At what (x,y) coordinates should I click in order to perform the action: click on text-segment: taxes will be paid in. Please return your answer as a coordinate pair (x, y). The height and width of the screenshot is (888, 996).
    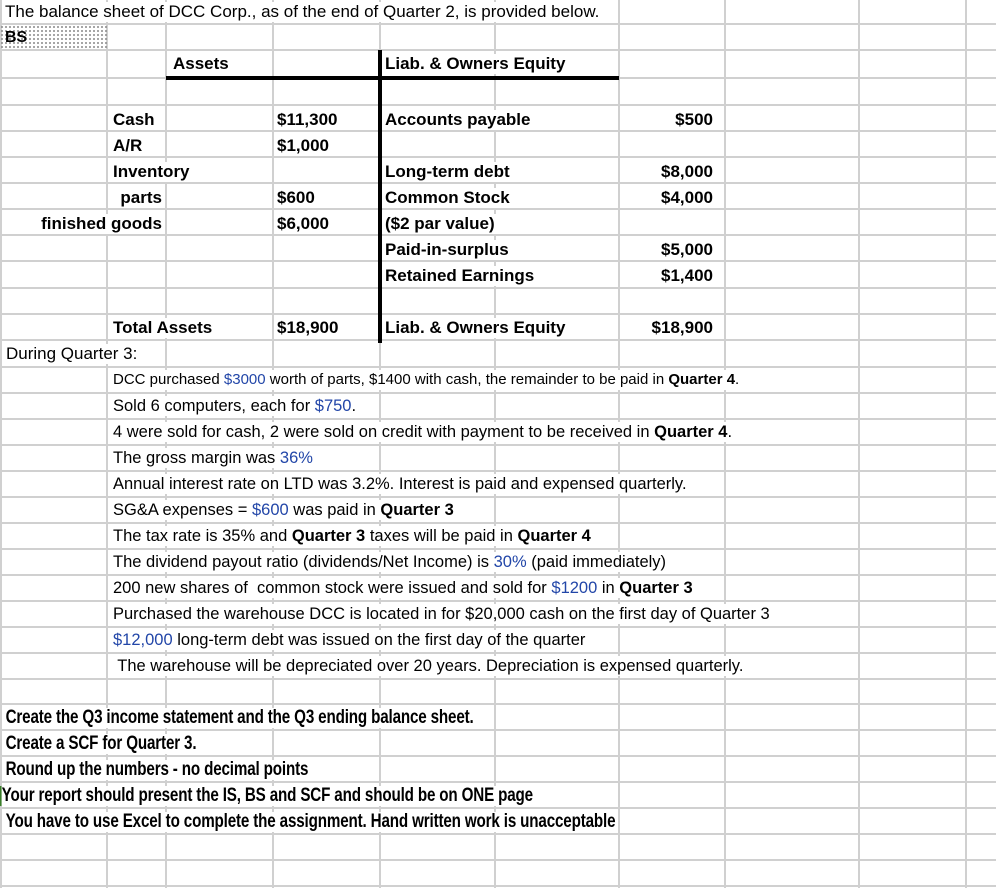
    Looking at the image, I should click on (441, 536).